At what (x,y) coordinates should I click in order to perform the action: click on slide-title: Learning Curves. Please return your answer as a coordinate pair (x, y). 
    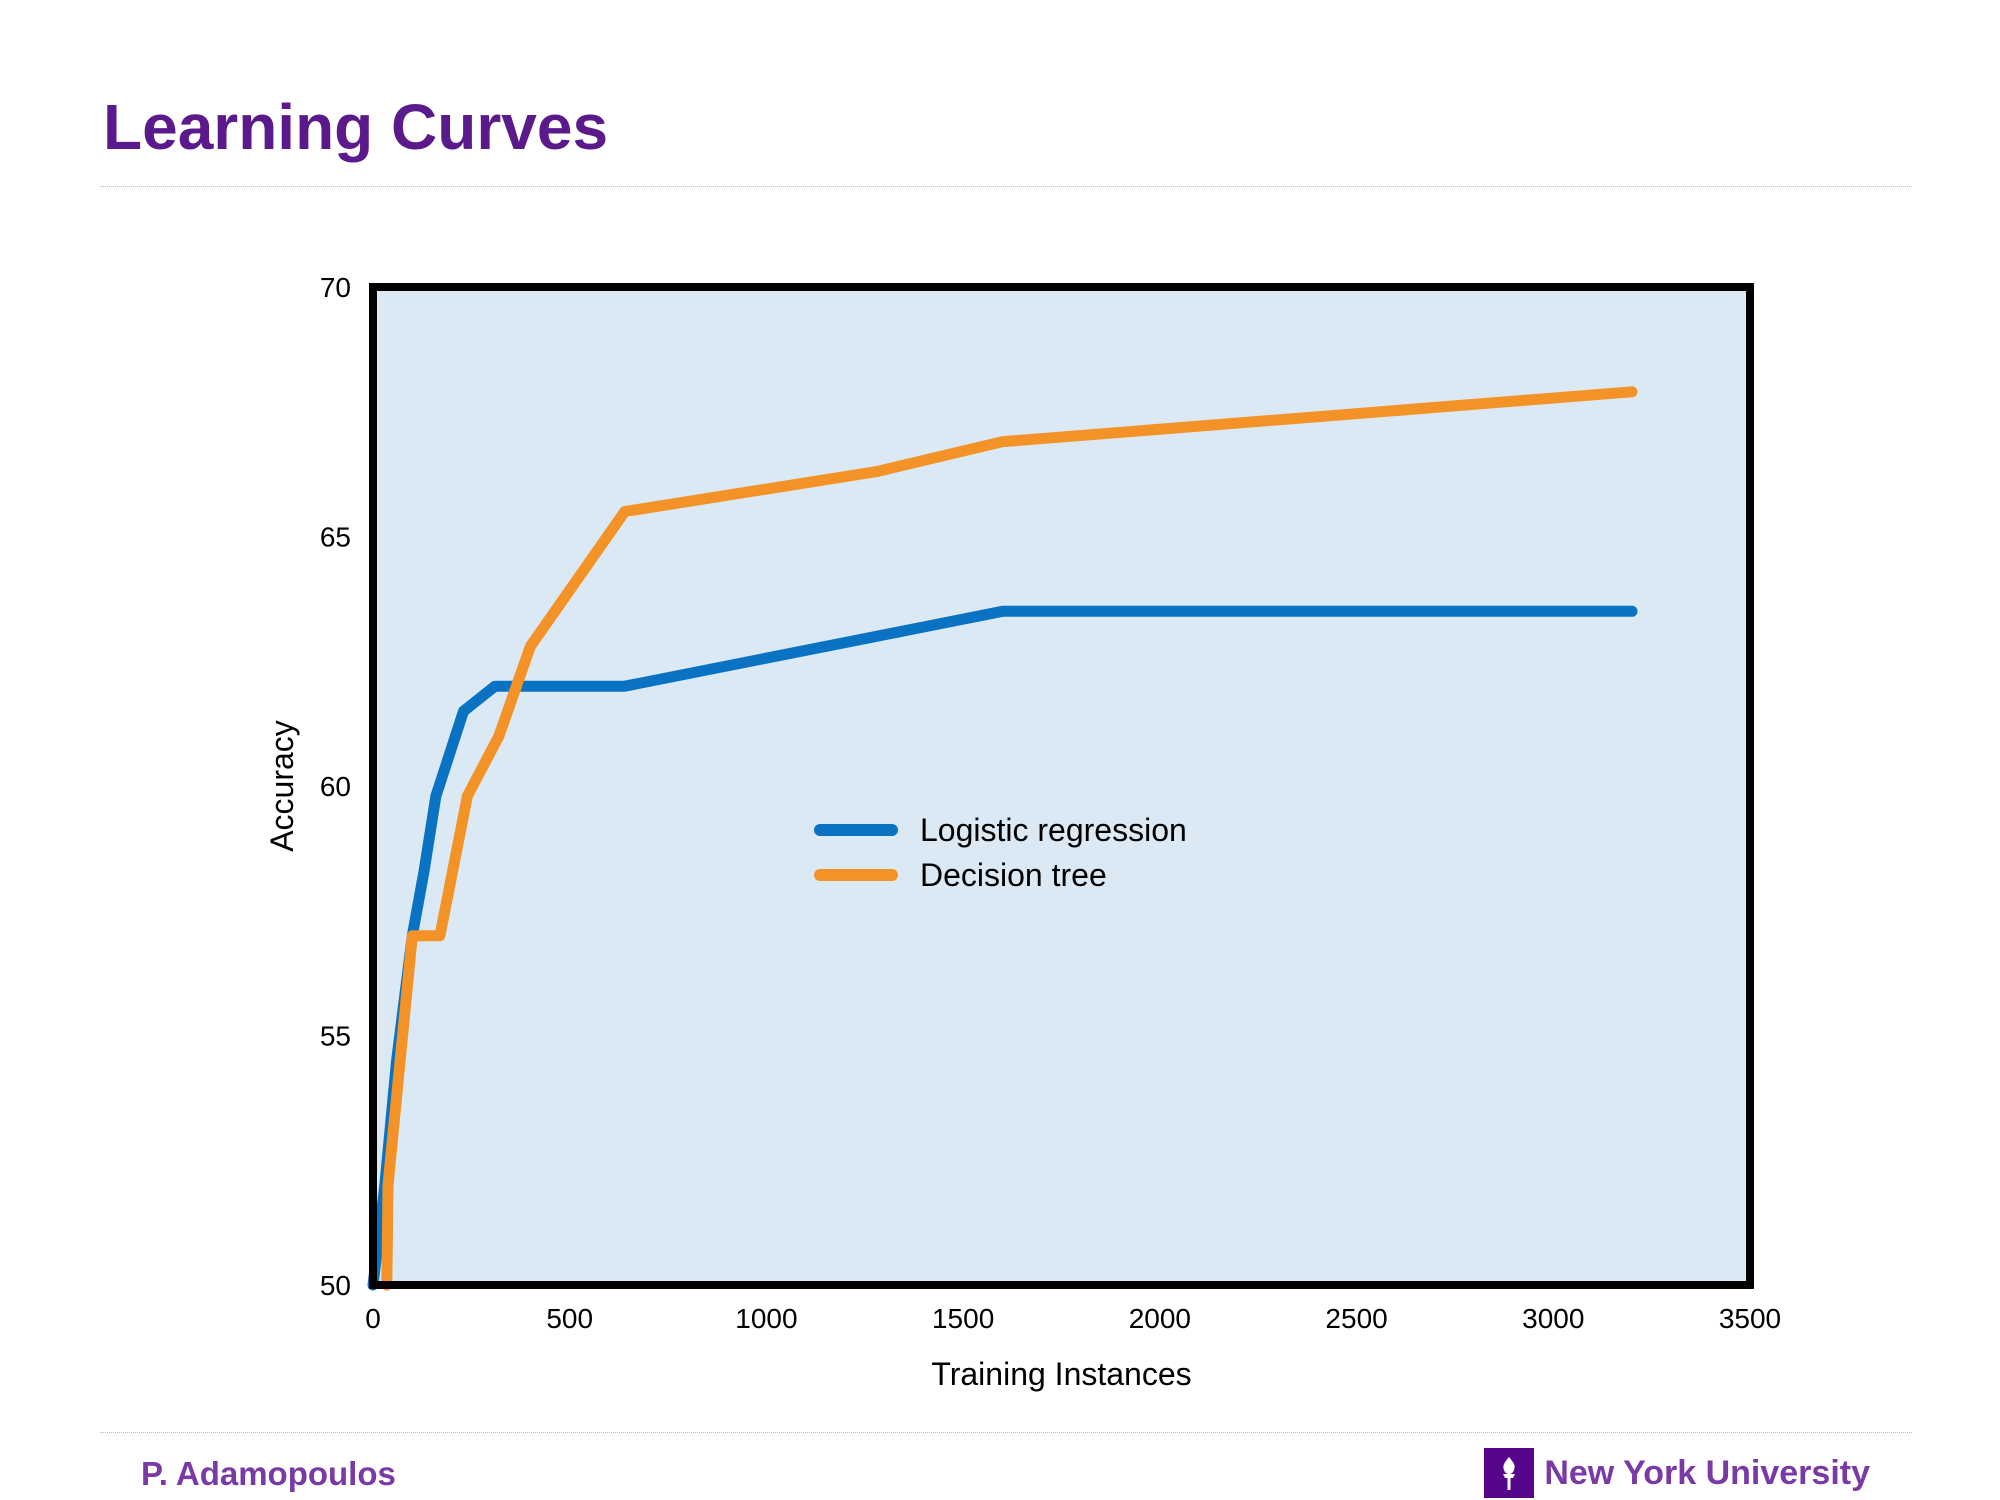
    Looking at the image, I should click on (356, 127).